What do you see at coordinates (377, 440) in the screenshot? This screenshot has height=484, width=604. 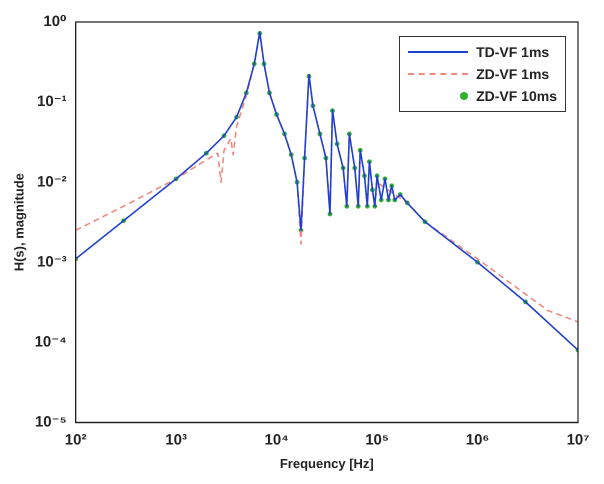 I see `x-tick-label: 10⁵` at bounding box center [377, 440].